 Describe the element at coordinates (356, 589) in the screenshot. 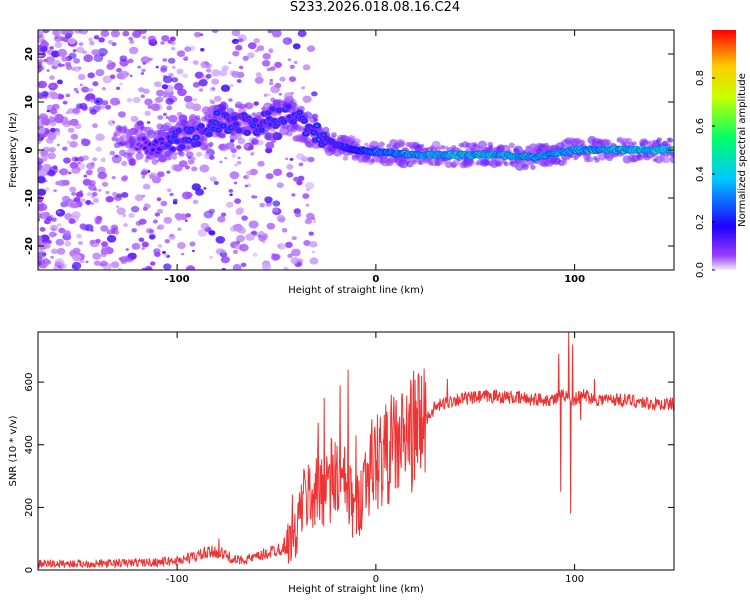

I see `snr-x-label: Height of straight line (km)` at that location.